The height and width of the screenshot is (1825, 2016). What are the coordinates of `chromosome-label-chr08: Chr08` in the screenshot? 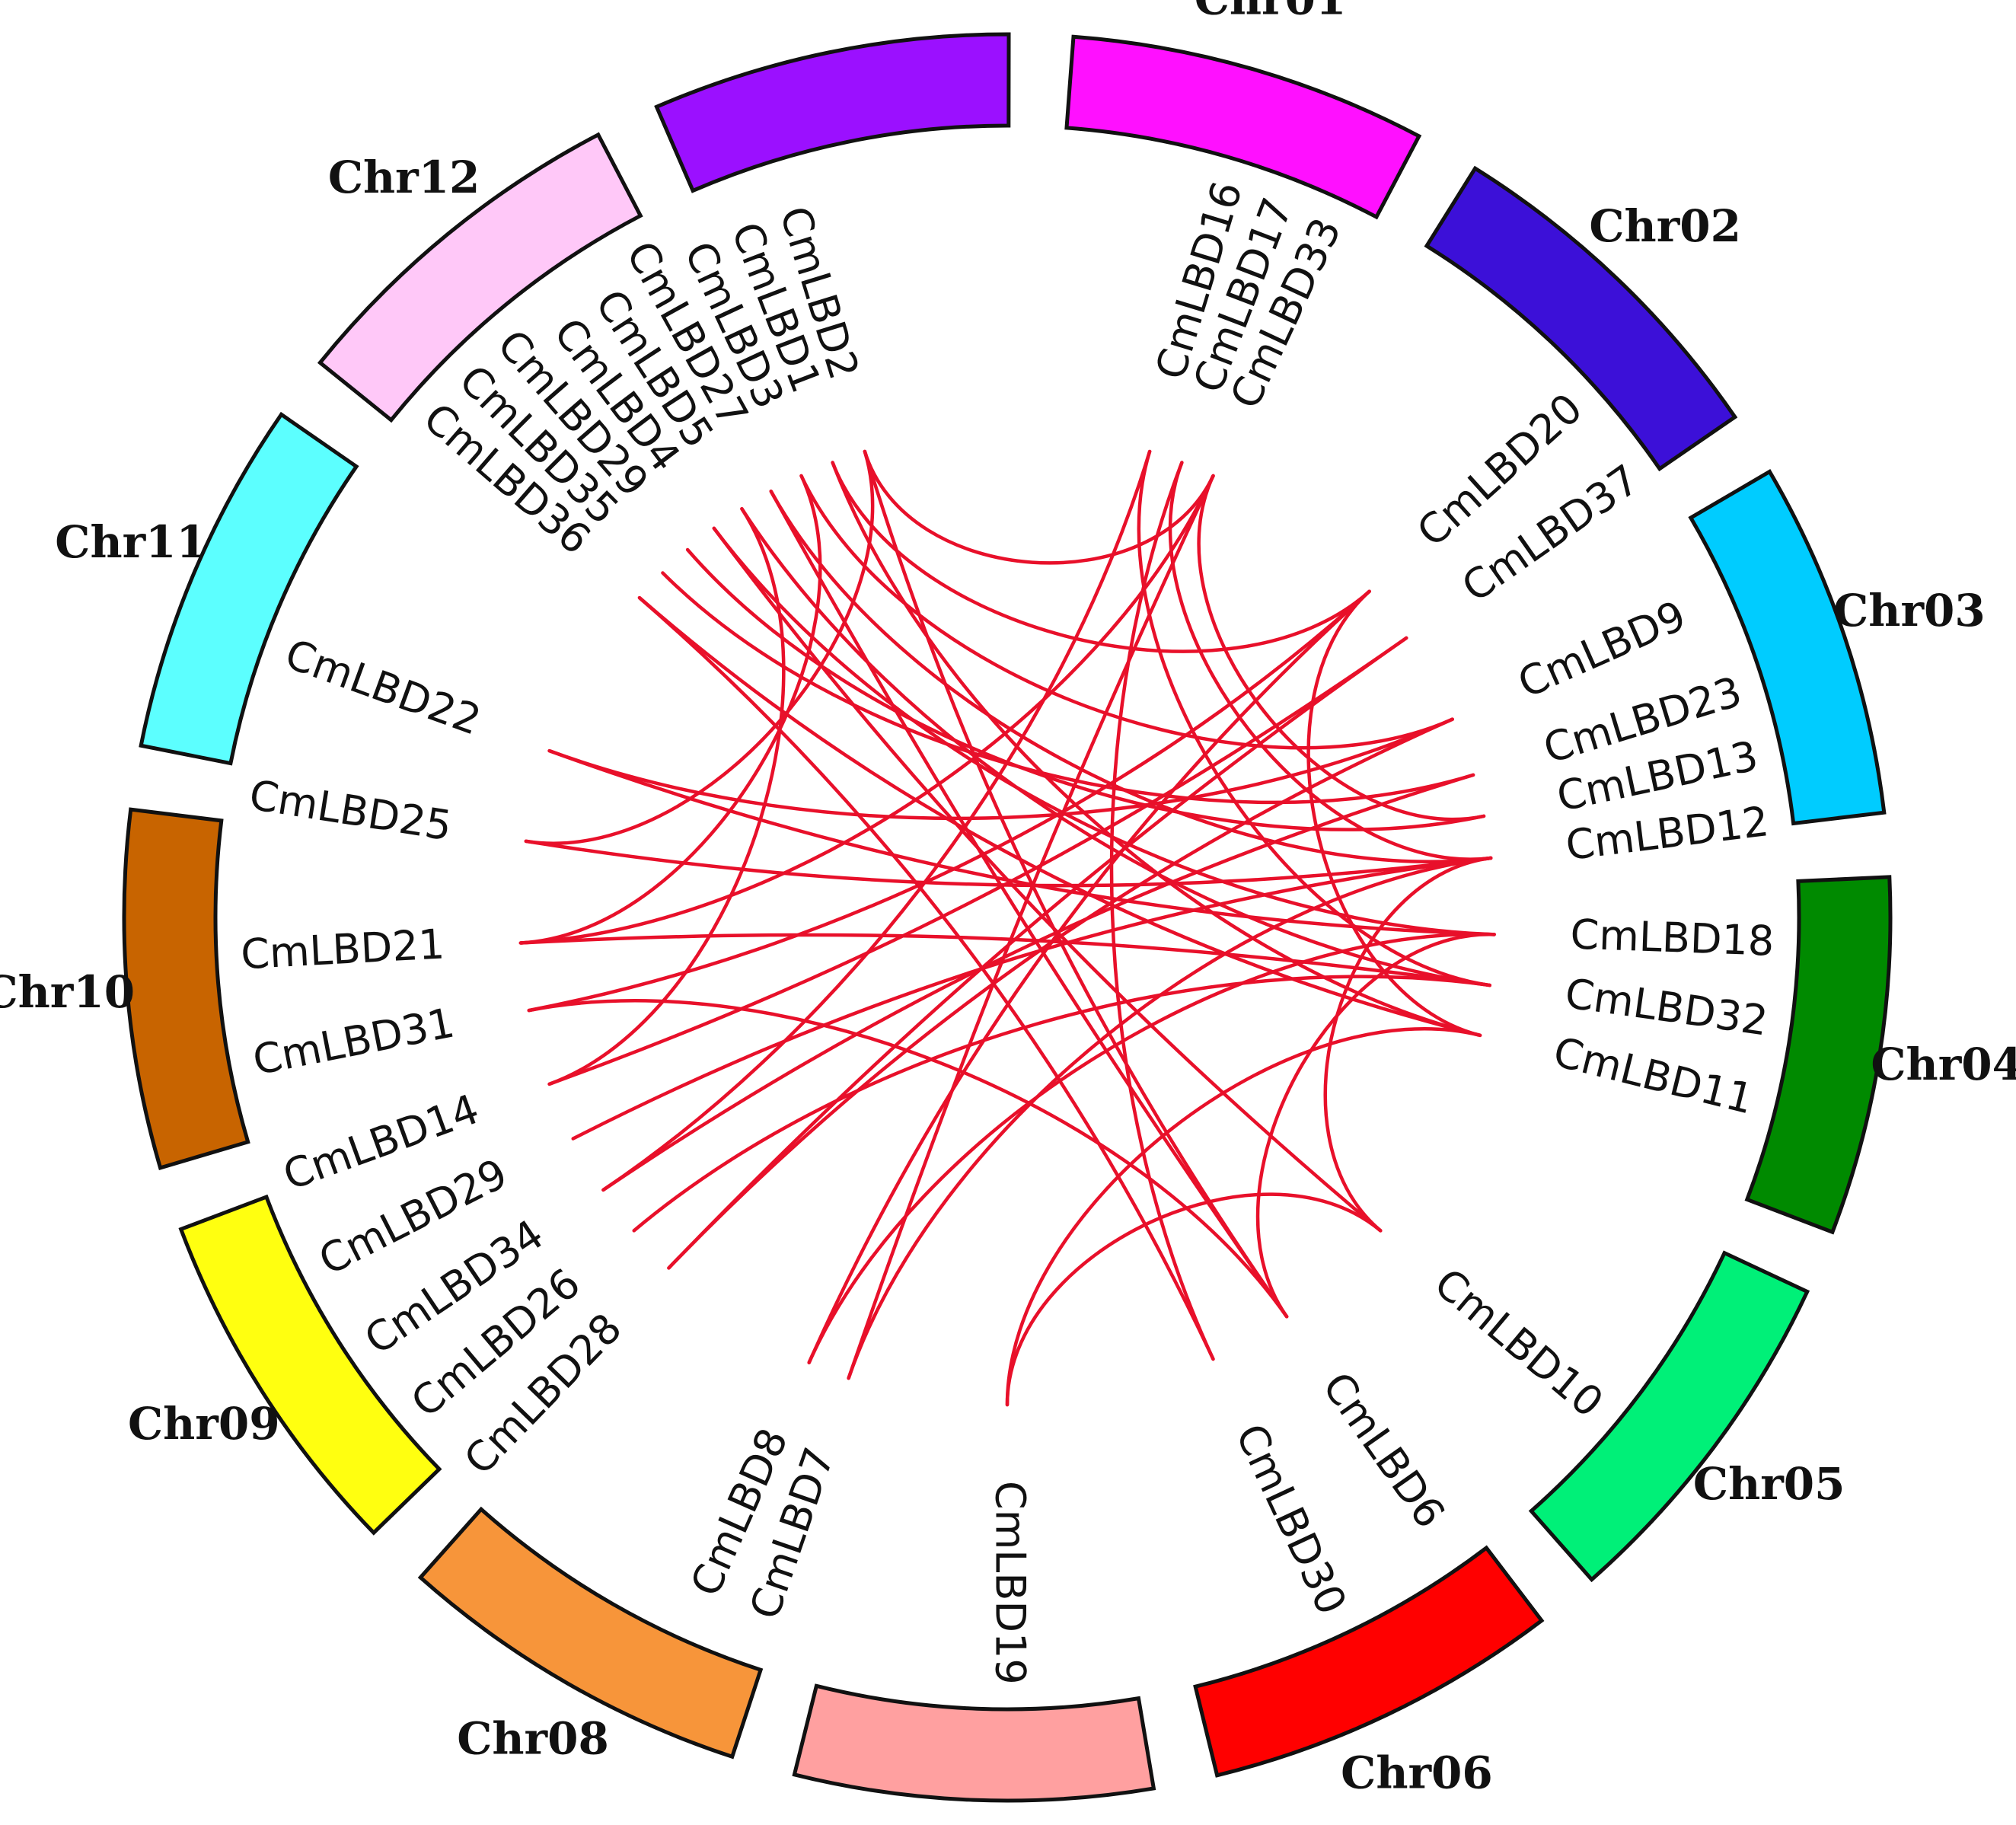 It's located at (533, 1739).